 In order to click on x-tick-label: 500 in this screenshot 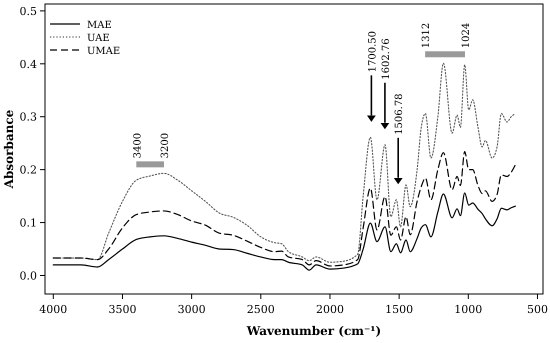, I will do `click(537, 309)`.